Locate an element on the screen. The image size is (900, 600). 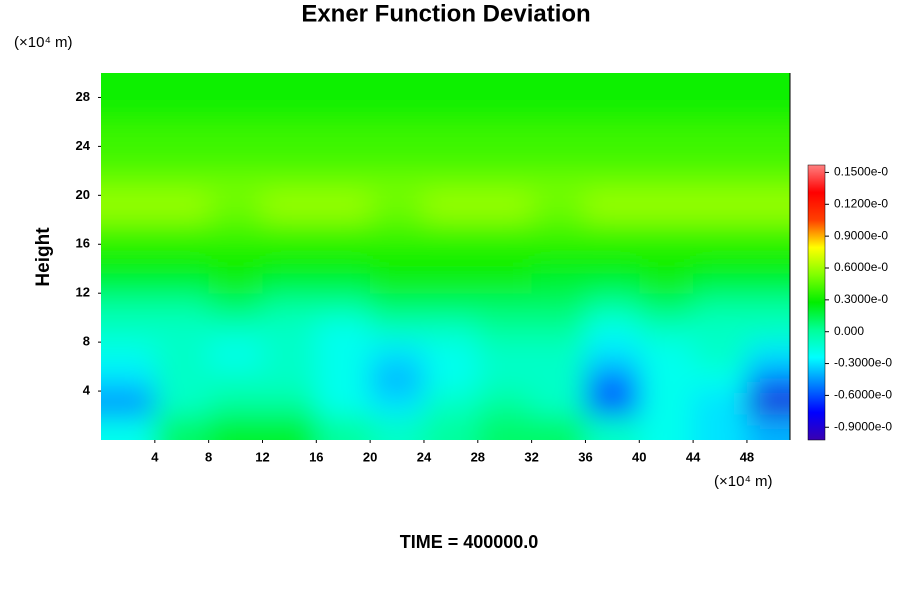
y-tick-label: 20 is located at coordinates (83, 194).